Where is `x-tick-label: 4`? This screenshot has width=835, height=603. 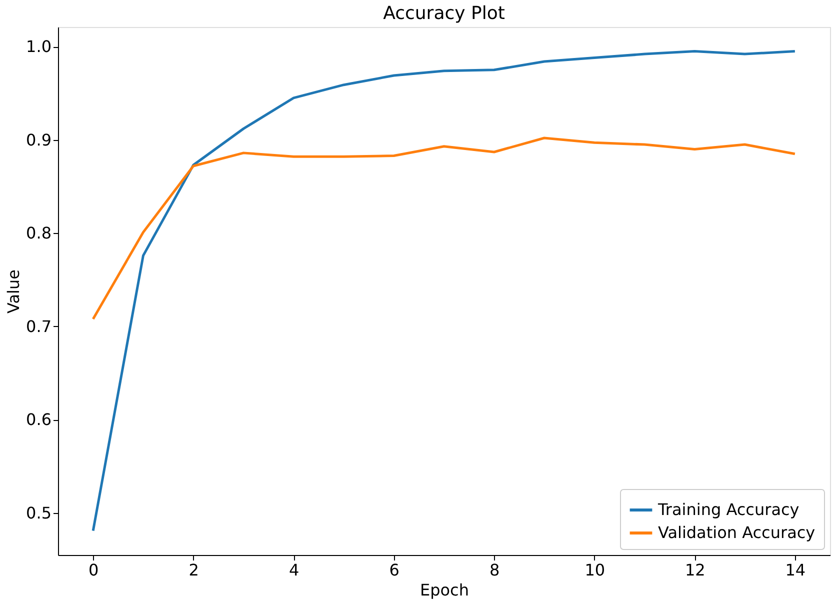
x-tick-label: 4 is located at coordinates (294, 570).